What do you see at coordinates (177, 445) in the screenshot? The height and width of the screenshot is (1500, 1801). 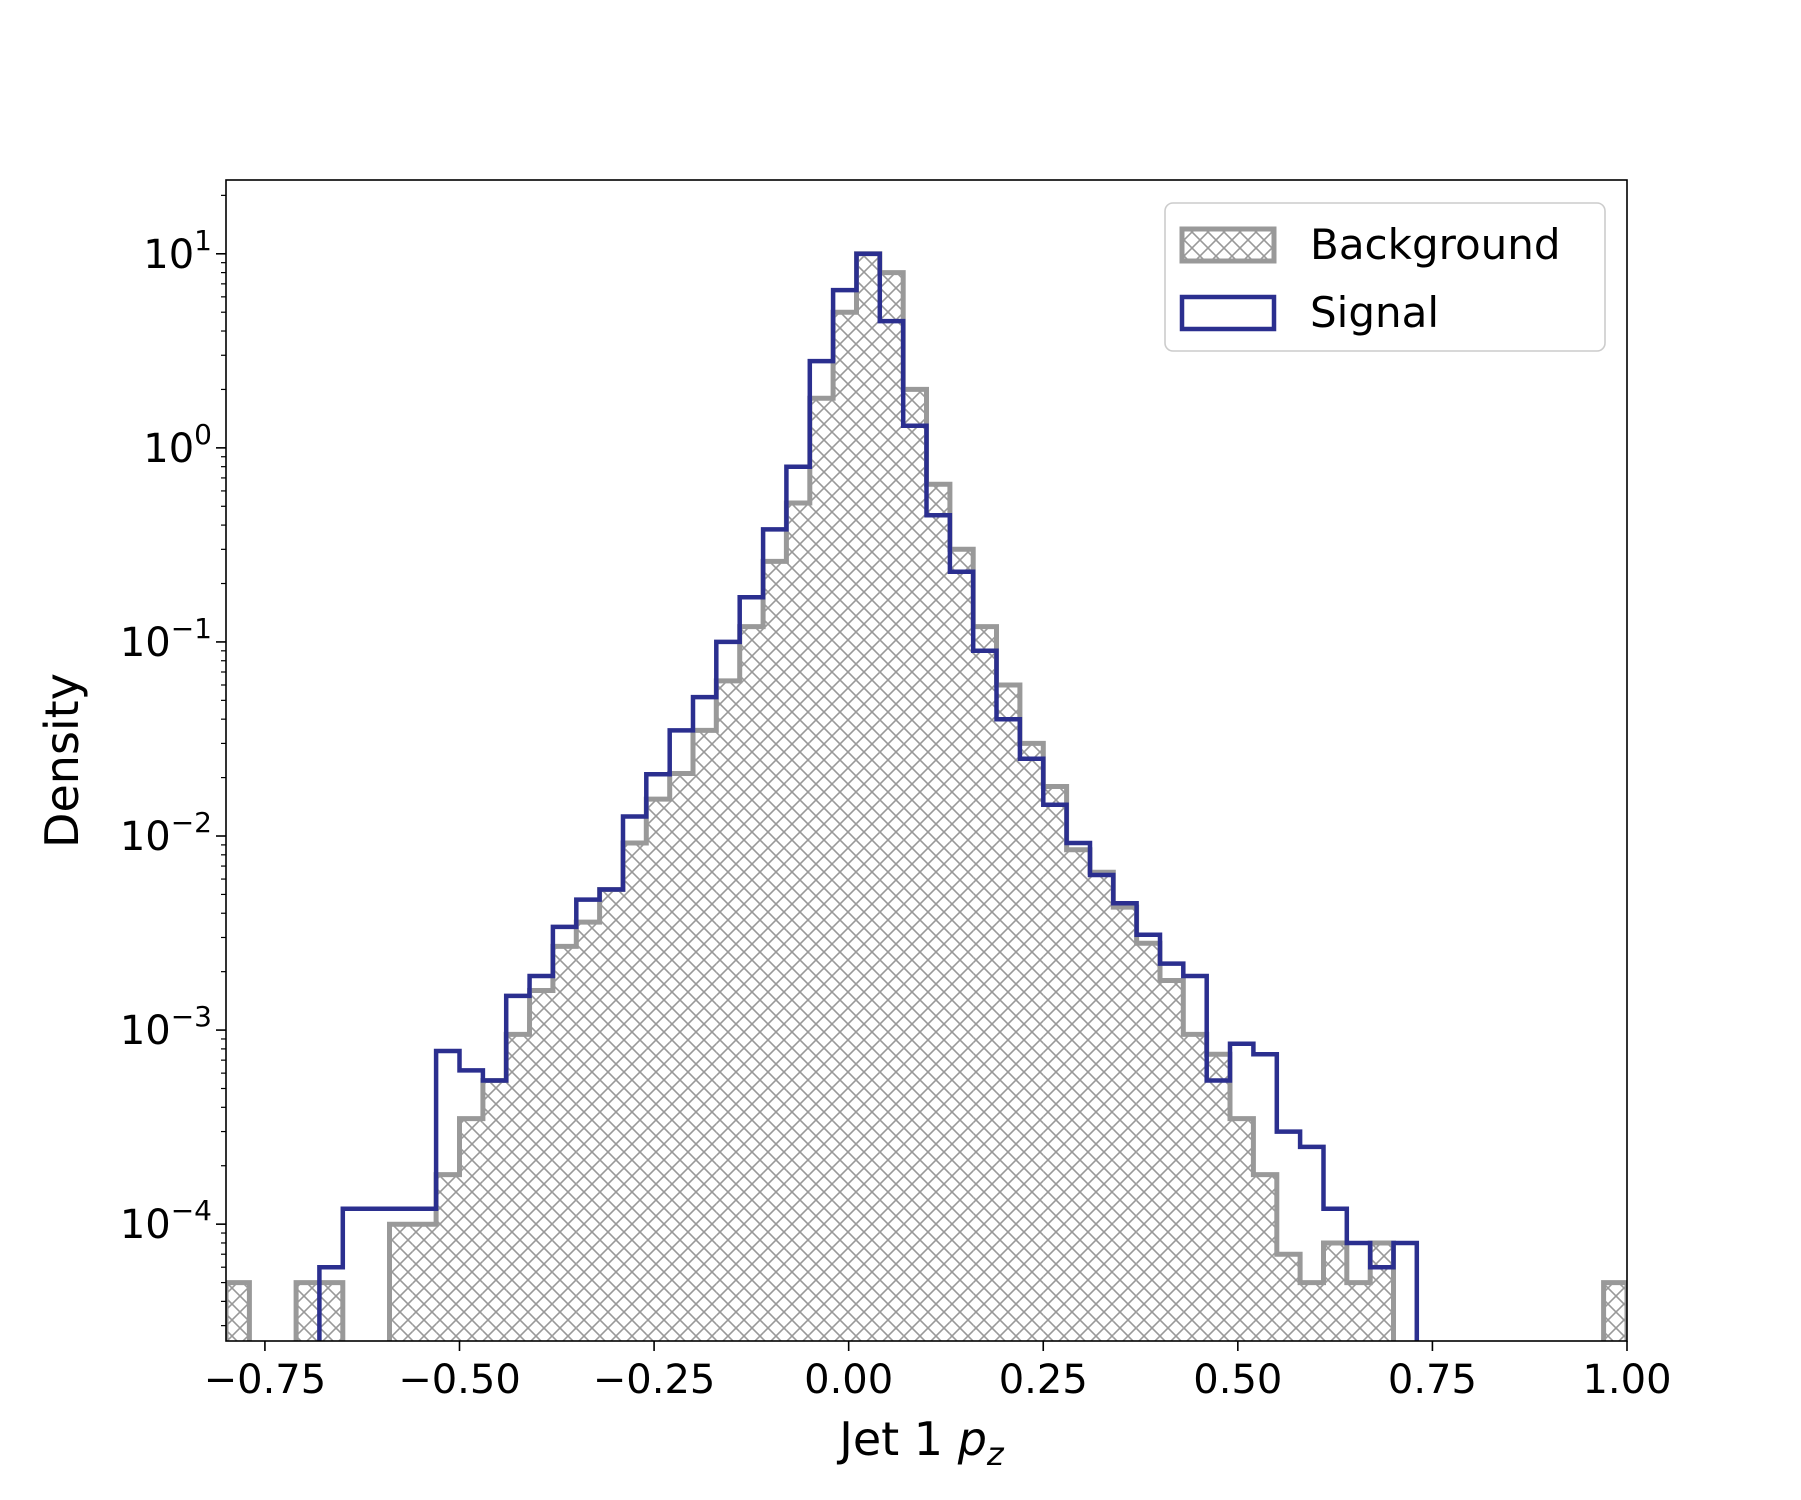 I see `y-tick-label: 10⁰` at bounding box center [177, 445].